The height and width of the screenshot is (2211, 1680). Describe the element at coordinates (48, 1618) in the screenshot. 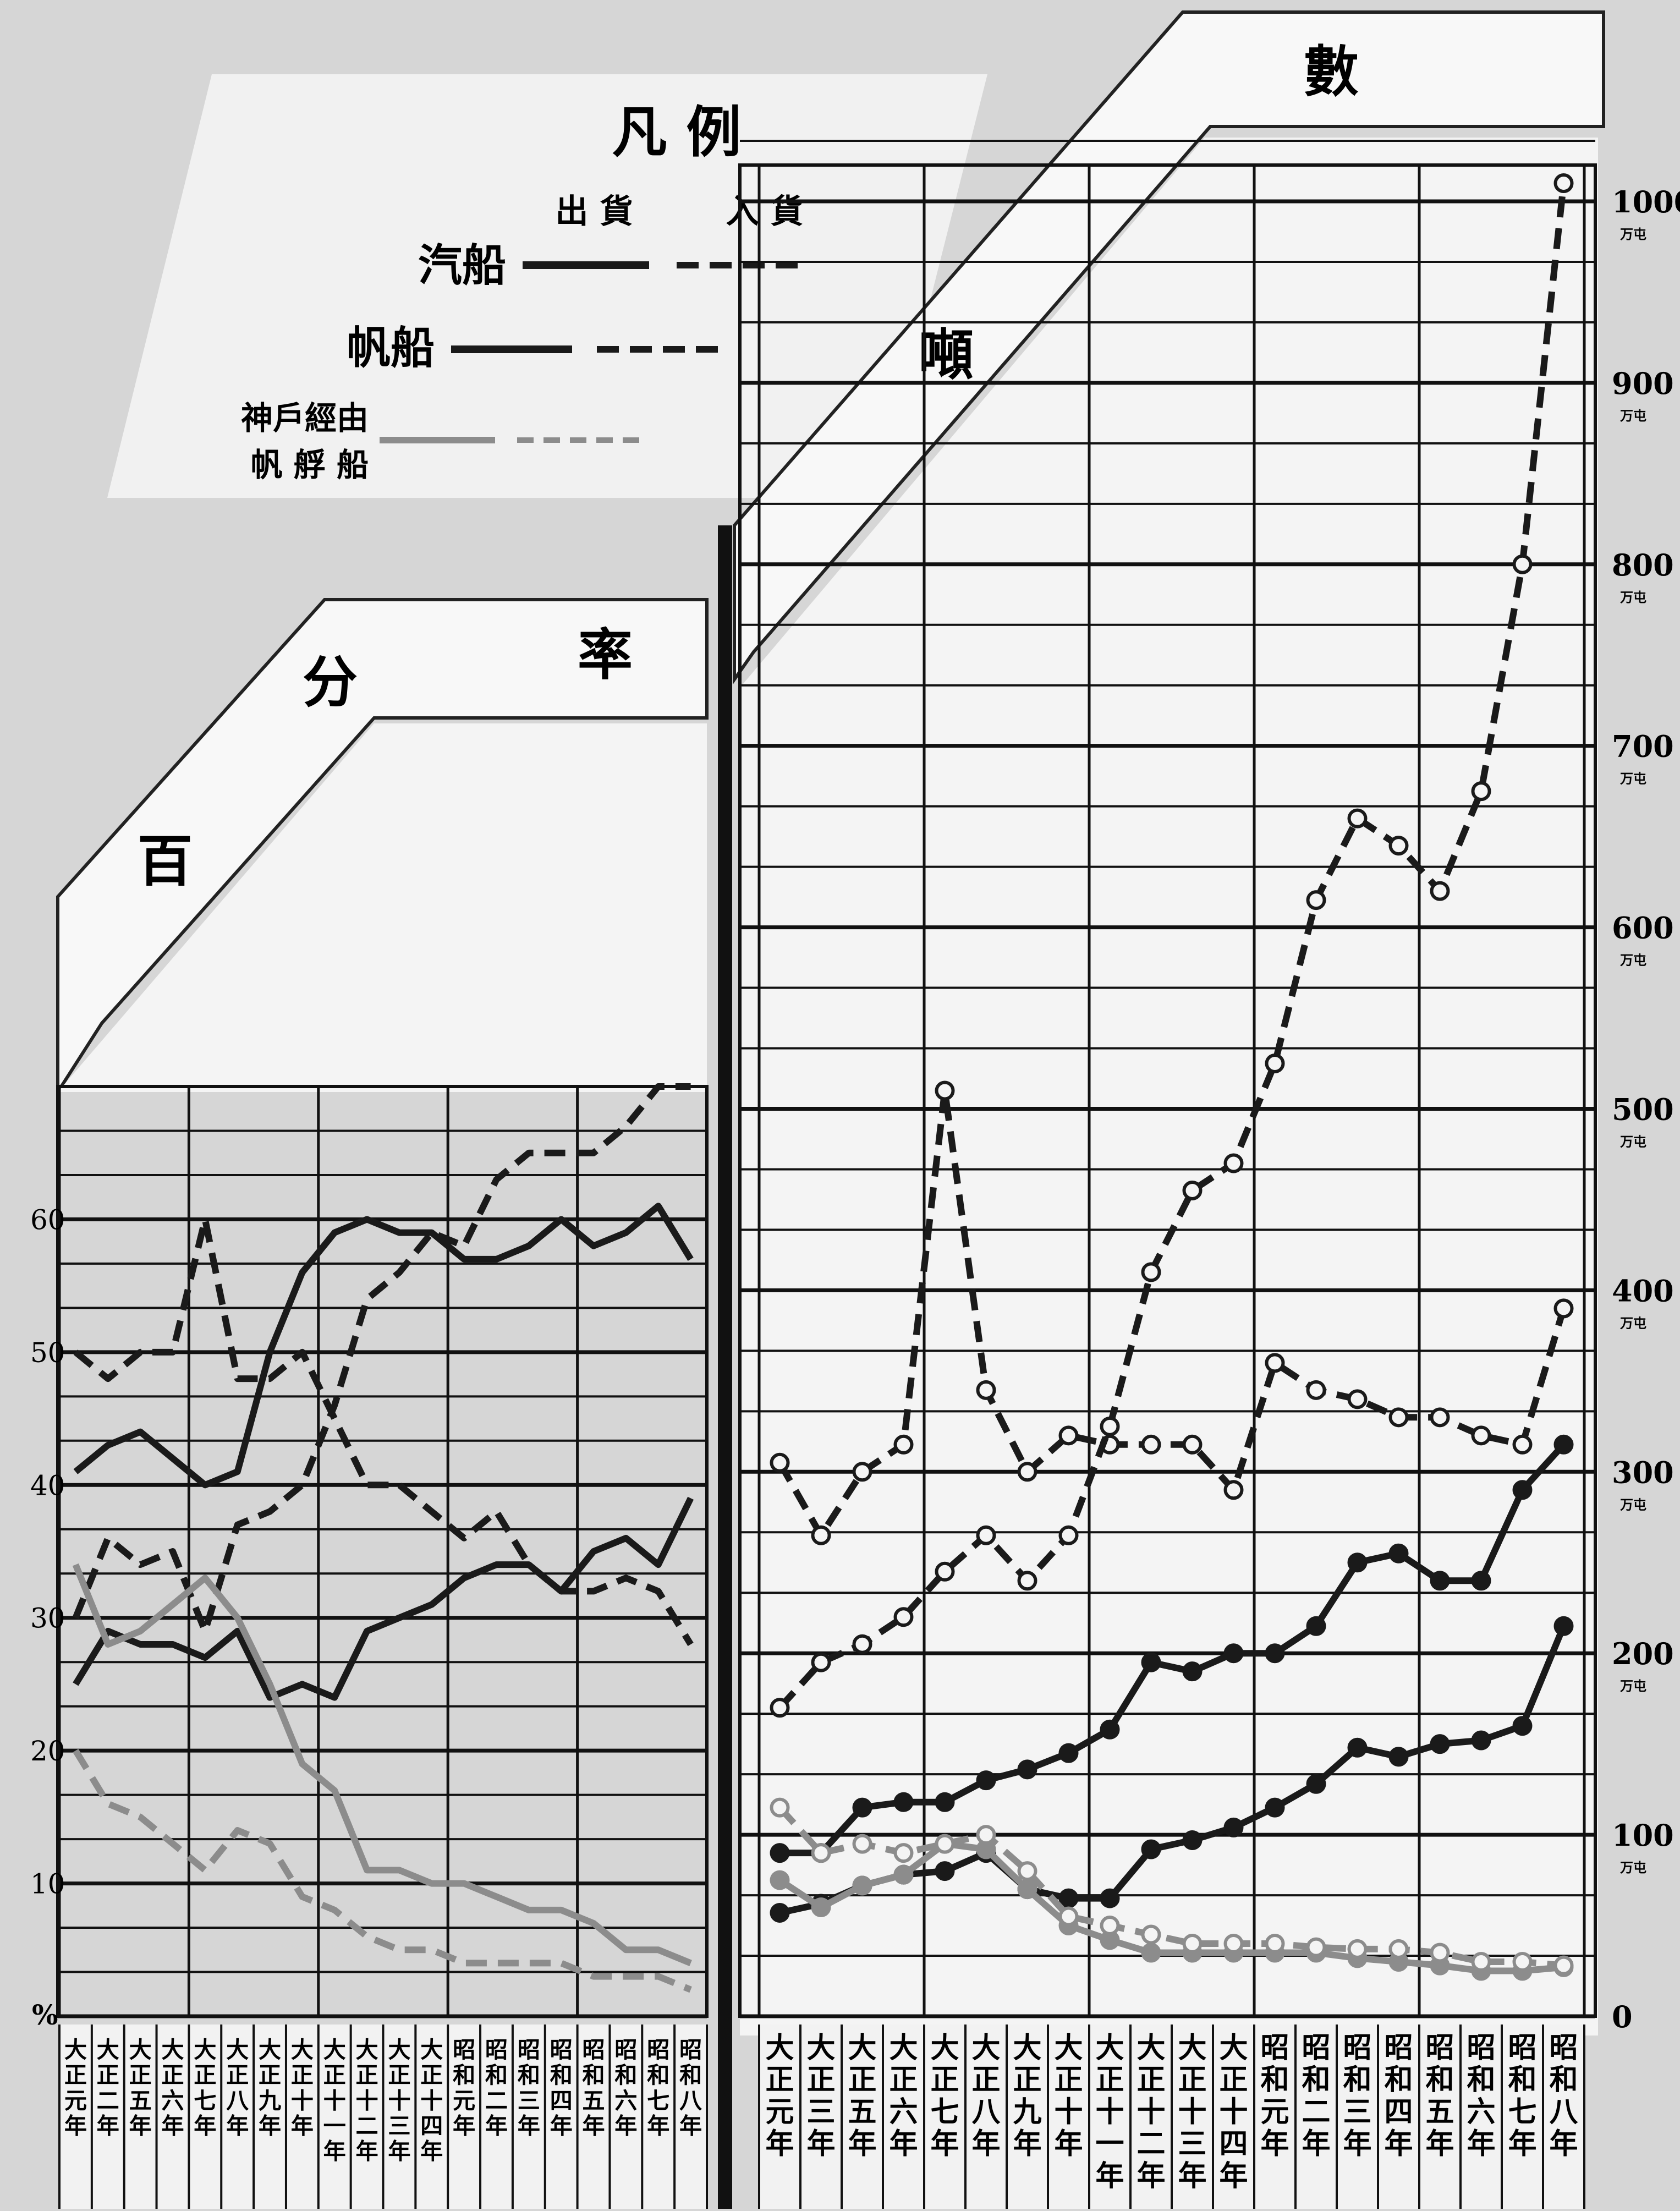

I see `y-tick-label: 30` at that location.